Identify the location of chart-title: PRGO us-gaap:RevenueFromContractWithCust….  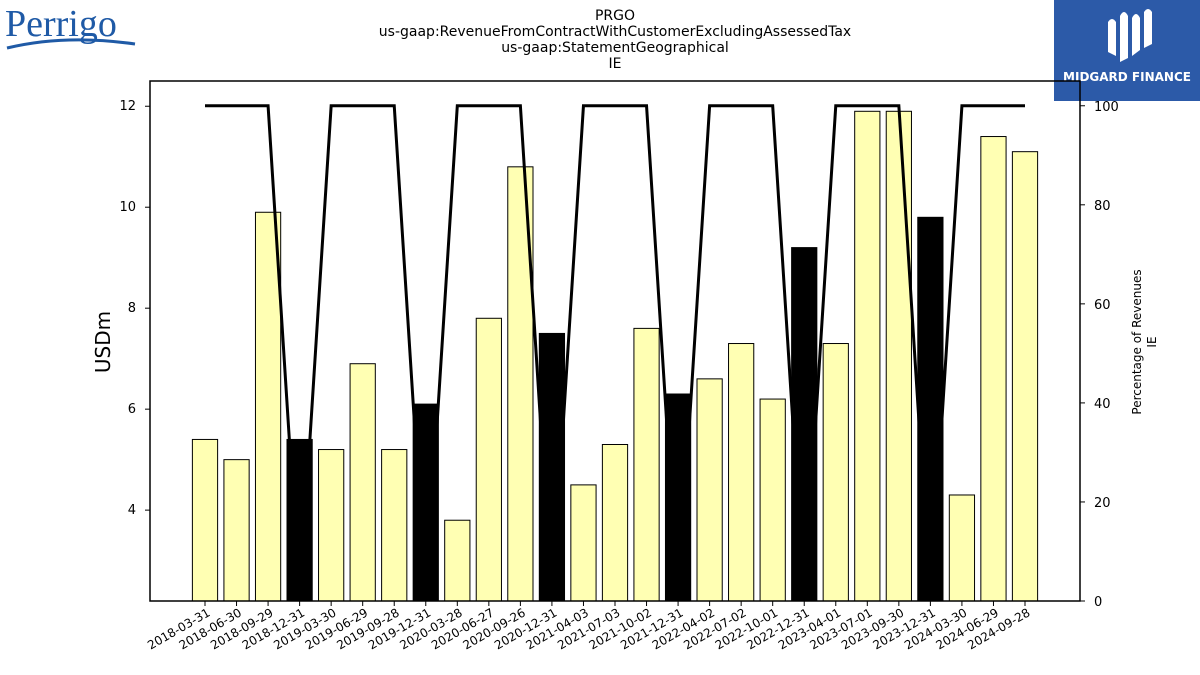
(615, 40).